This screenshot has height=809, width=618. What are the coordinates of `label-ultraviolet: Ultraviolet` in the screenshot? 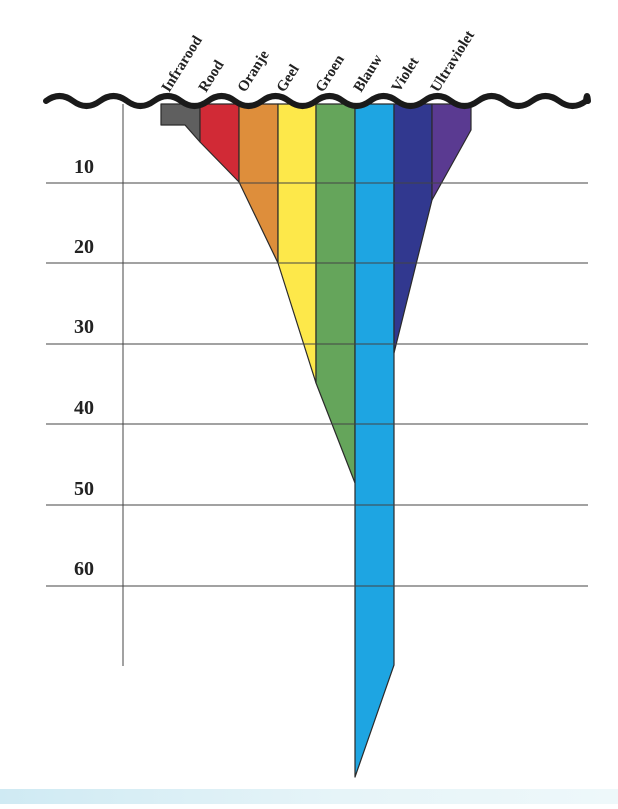 It's located at (453, 61).